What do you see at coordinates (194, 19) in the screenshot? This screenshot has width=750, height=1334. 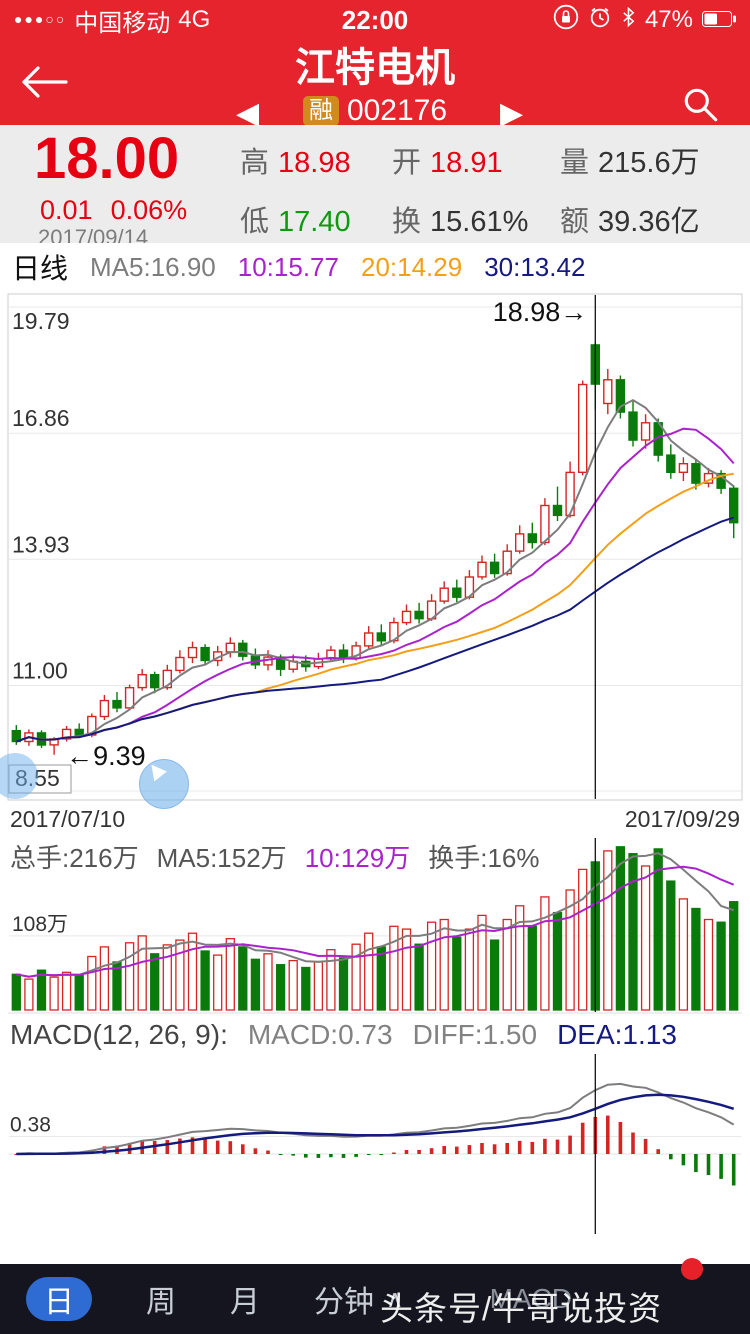 I see `network-type-label: 4G` at bounding box center [194, 19].